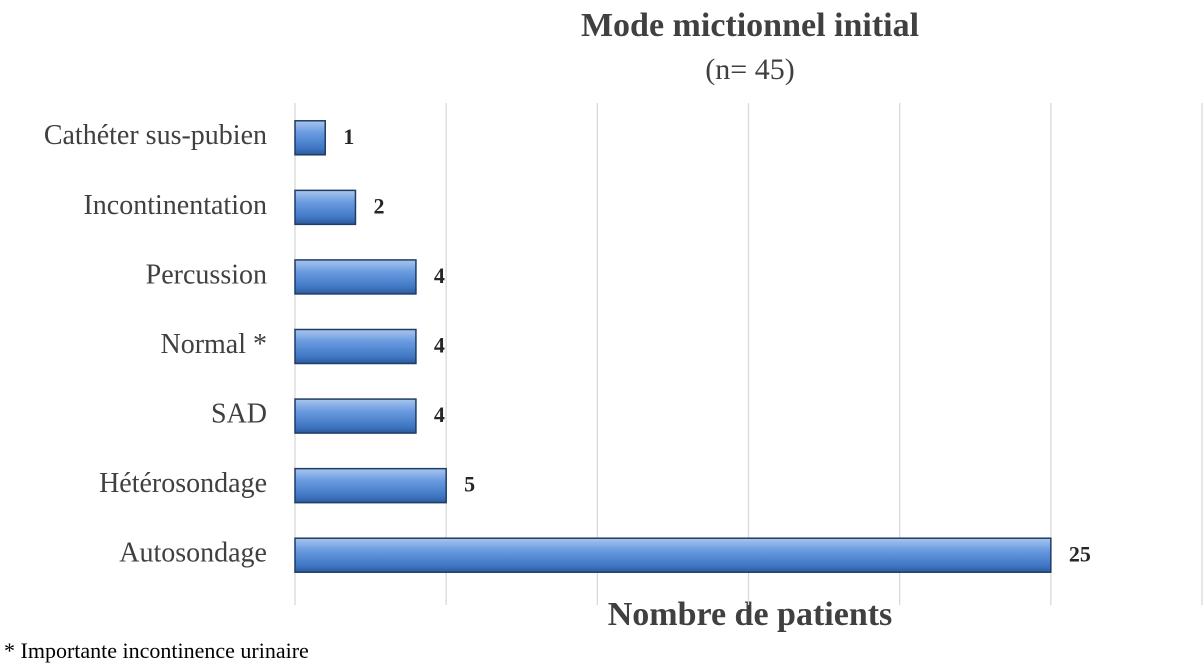  Describe the element at coordinates (193, 553) in the screenshot. I see `y-tick-label: Autosondage` at that location.